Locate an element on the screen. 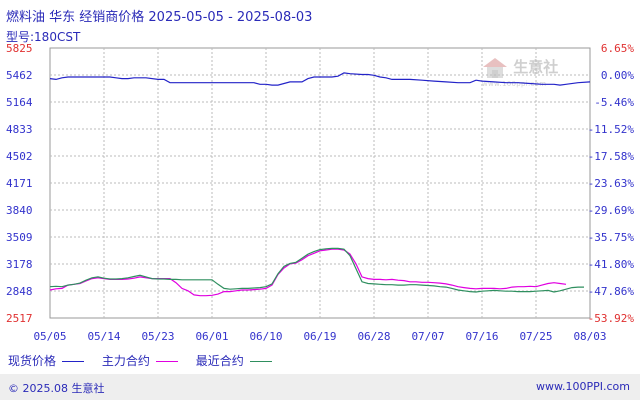 The height and width of the screenshot is (400, 640). y-tick-label-left: 3509 is located at coordinates (19, 237).